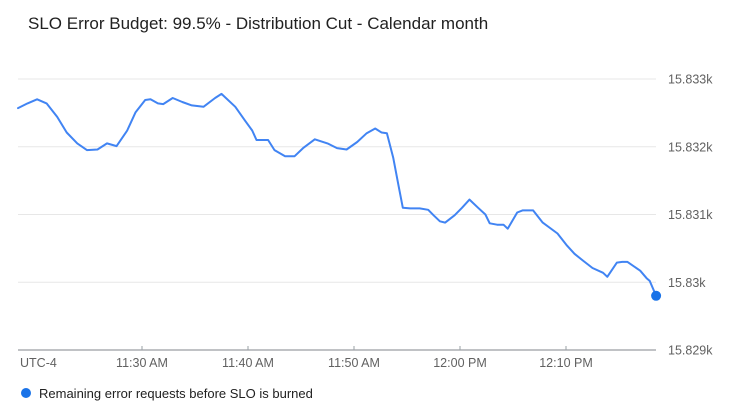 This screenshot has width=732, height=415. Describe the element at coordinates (354, 363) in the screenshot. I see `x-axis-tick-label: 11:50 AM` at that location.